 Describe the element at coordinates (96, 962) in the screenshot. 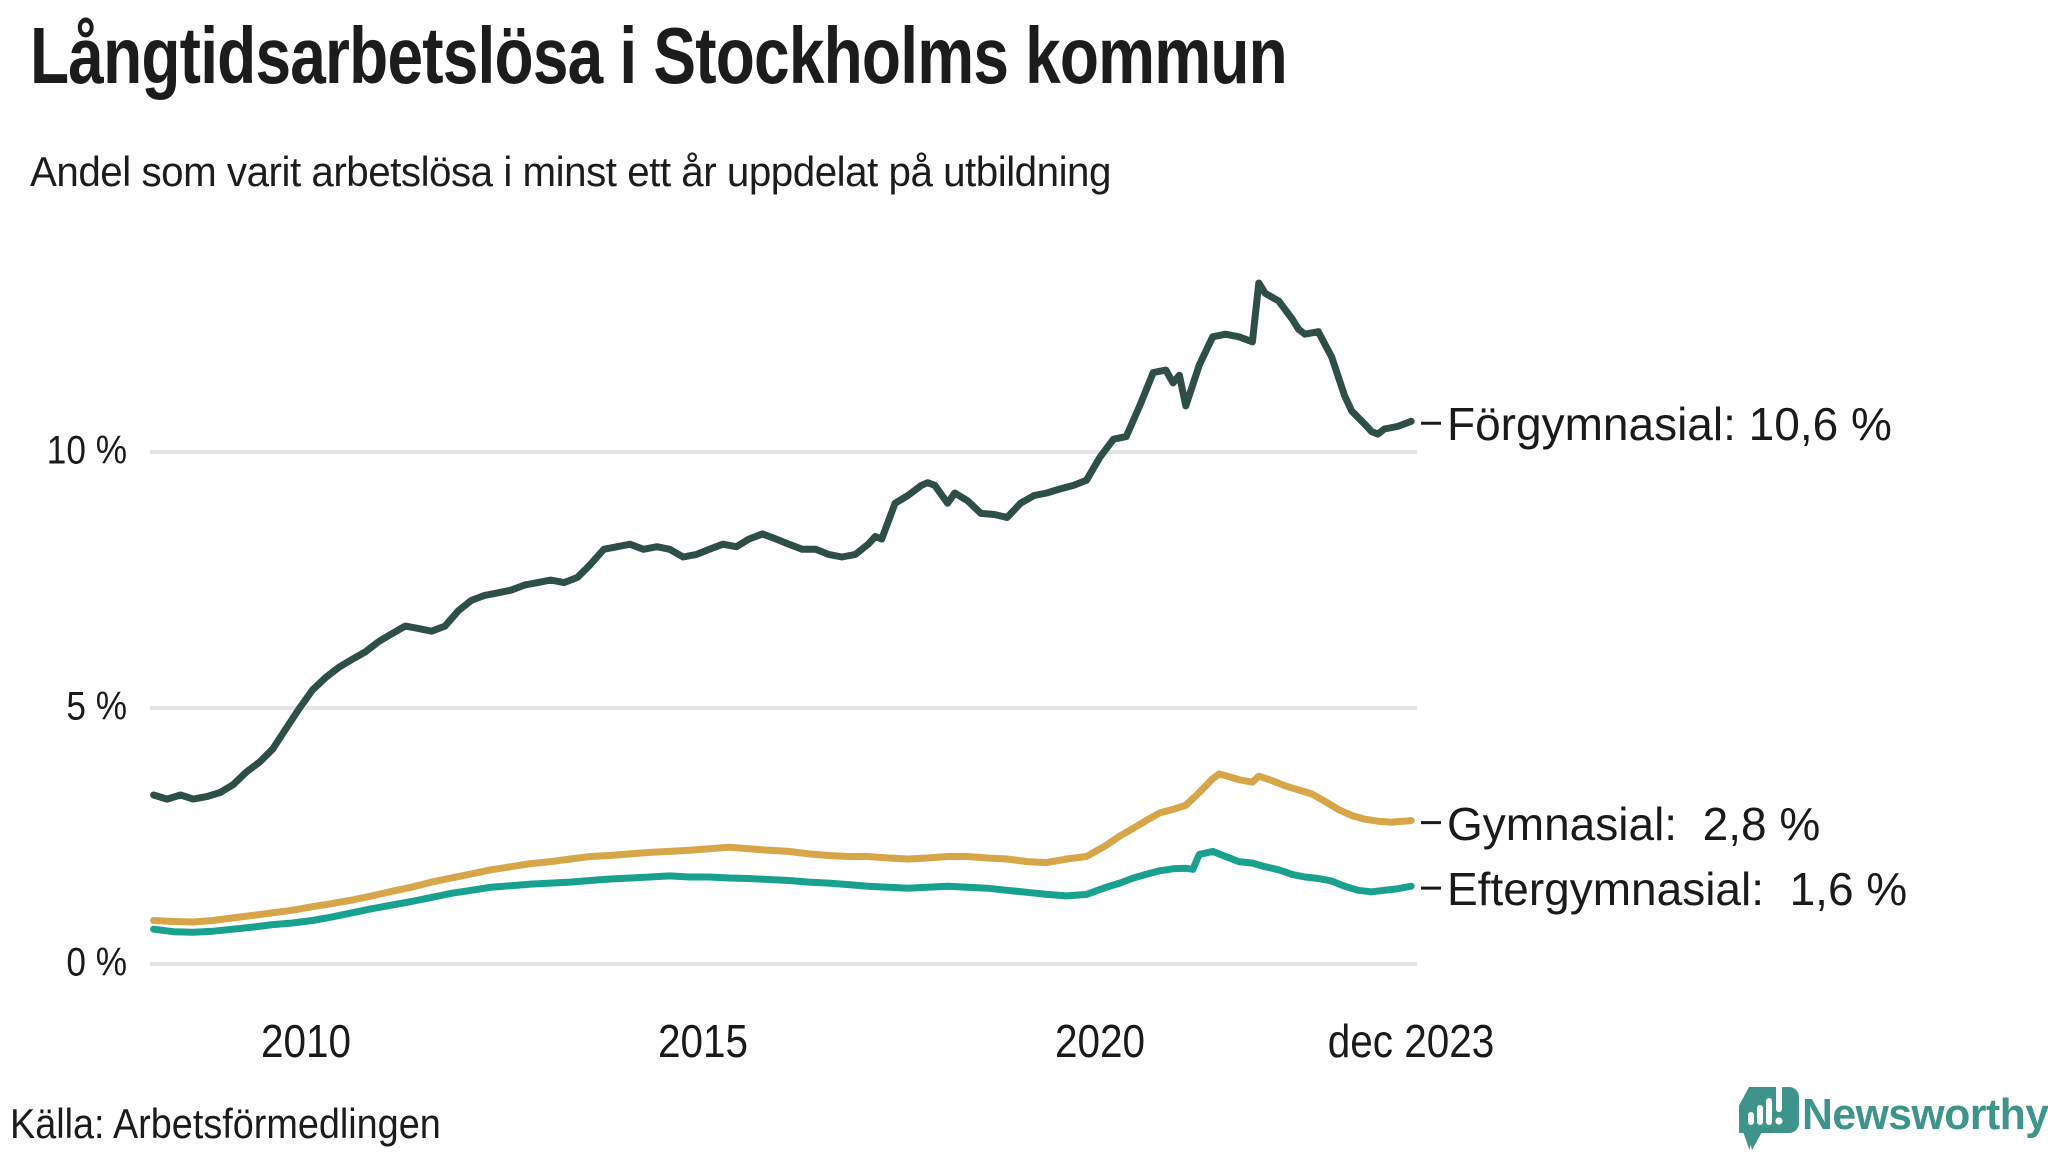

I see `y-tick-0: 0 %` at that location.